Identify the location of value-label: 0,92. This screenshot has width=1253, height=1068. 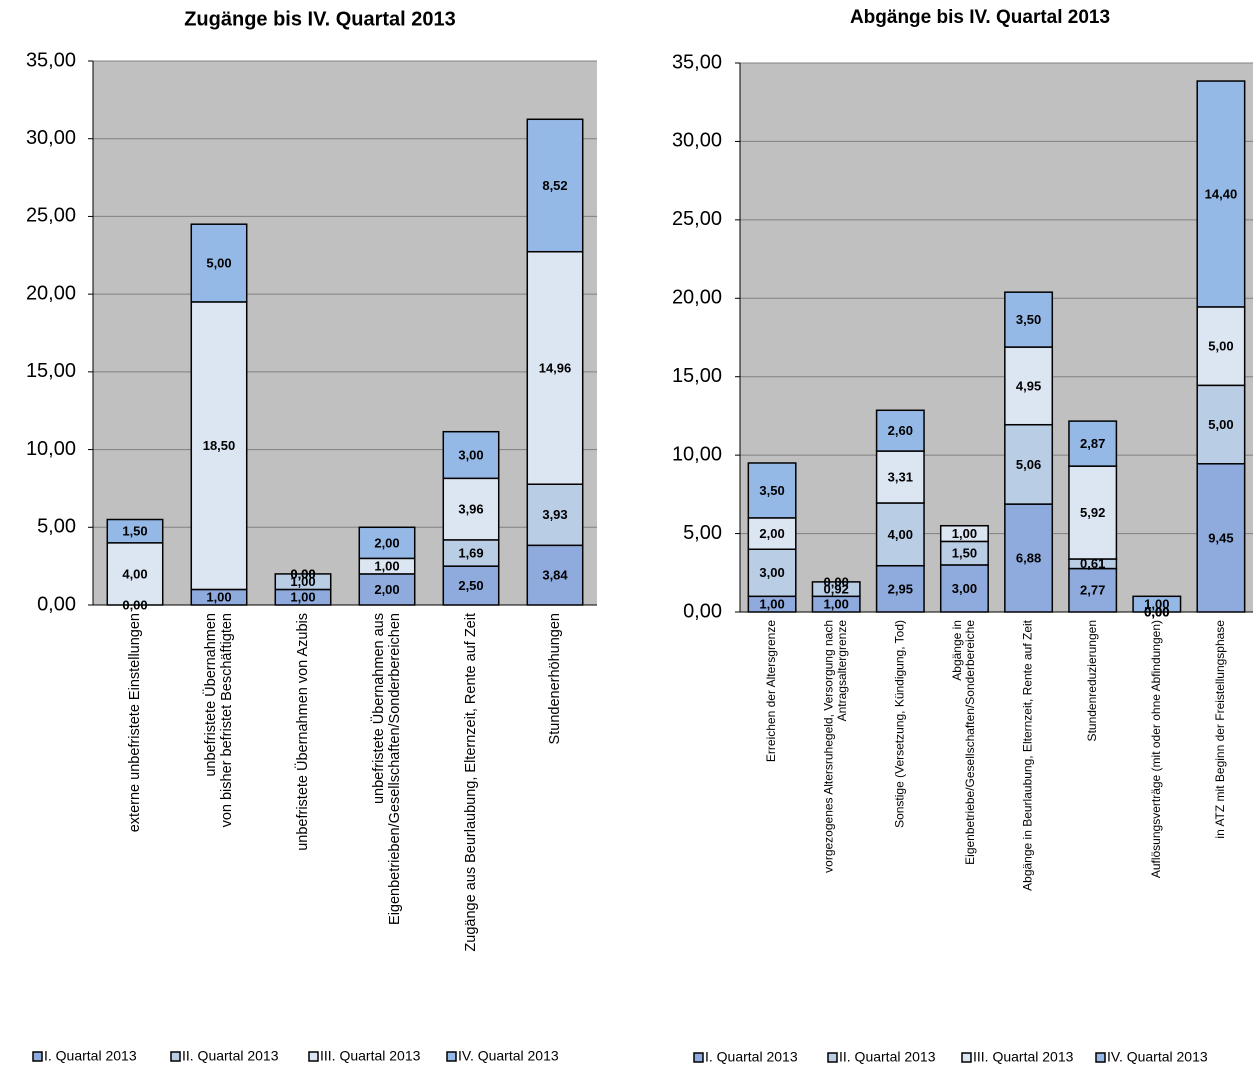
(836, 589).